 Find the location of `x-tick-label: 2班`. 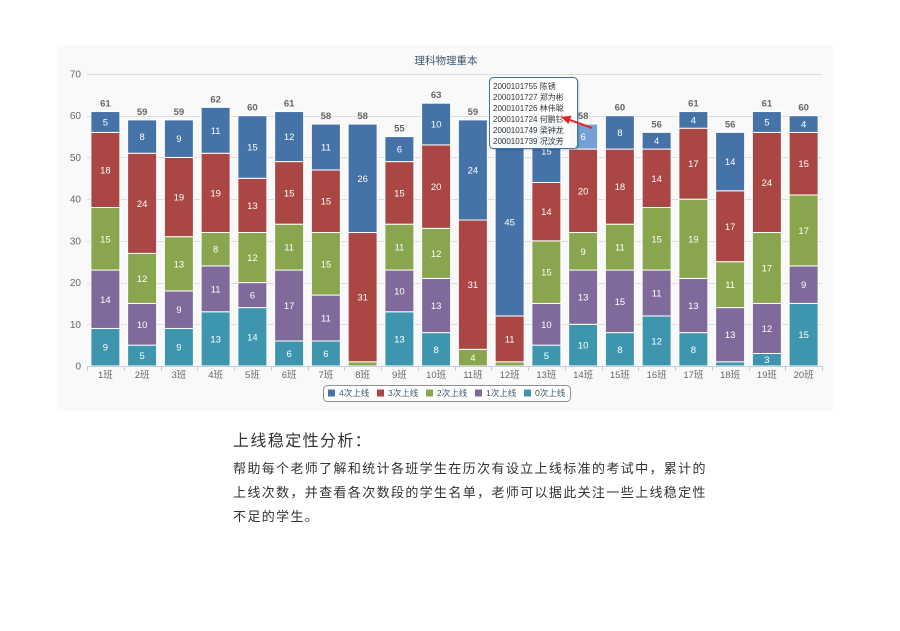

x-tick-label: 2班 is located at coordinates (142, 375).